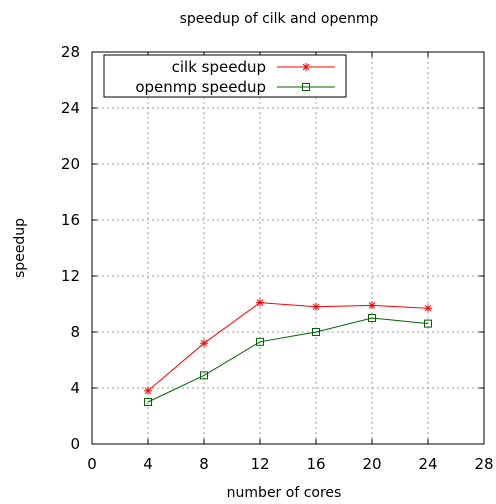 The width and height of the screenshot is (496, 504). Describe the element at coordinates (427, 464) in the screenshot. I see `x-tick-label: 24` at that location.